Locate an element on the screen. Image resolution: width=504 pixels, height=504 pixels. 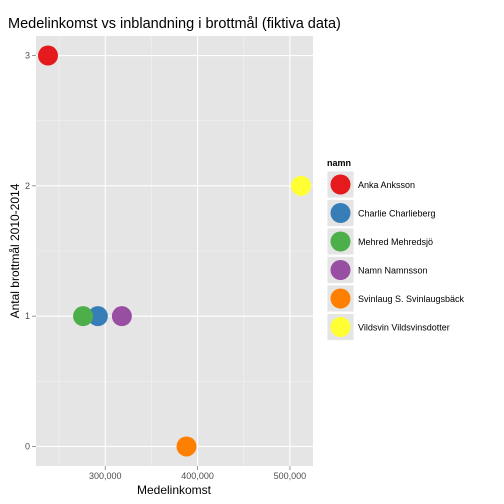
legend-label: Mehred Mehredsjö is located at coordinates (395, 242).